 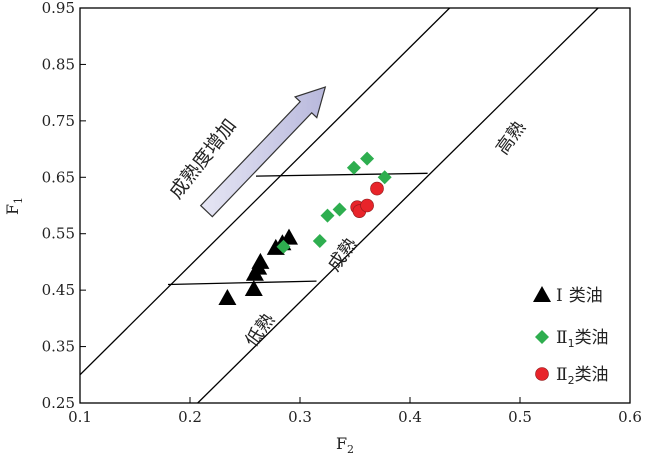 I want to click on annotation-label: 成熟, so click(x=343, y=254).